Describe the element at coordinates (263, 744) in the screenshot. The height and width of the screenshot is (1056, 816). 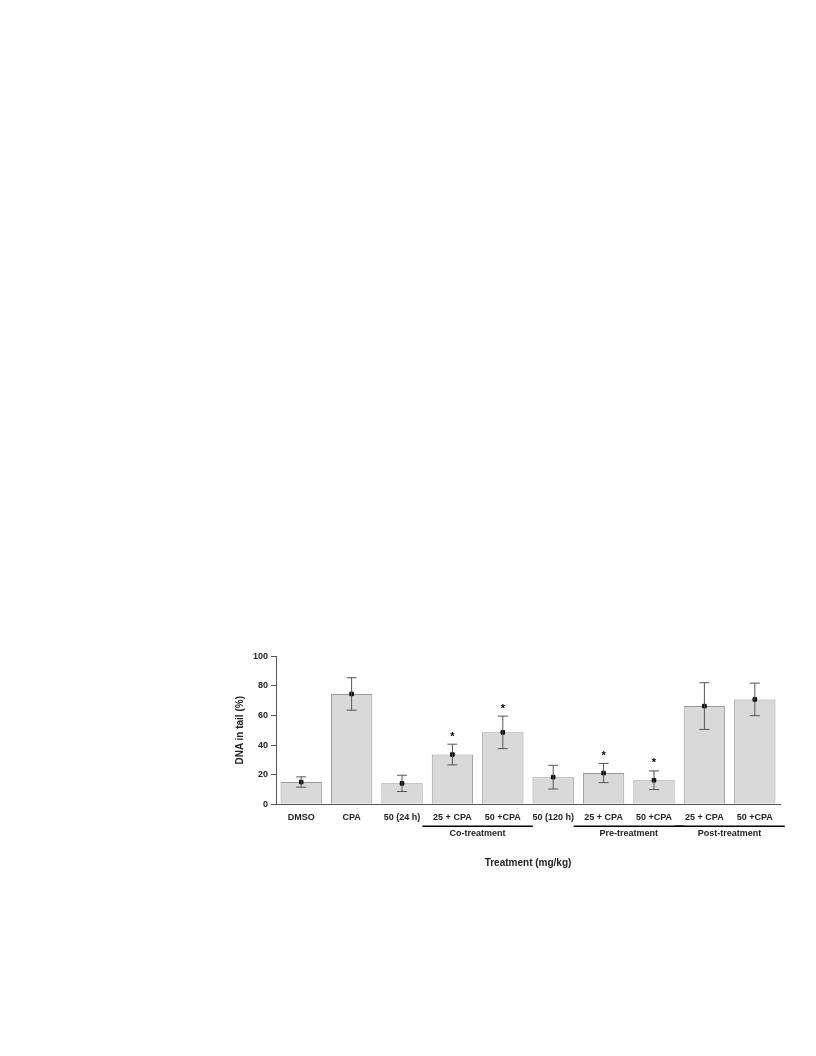
I see `y-tick-label: 40` at that location.